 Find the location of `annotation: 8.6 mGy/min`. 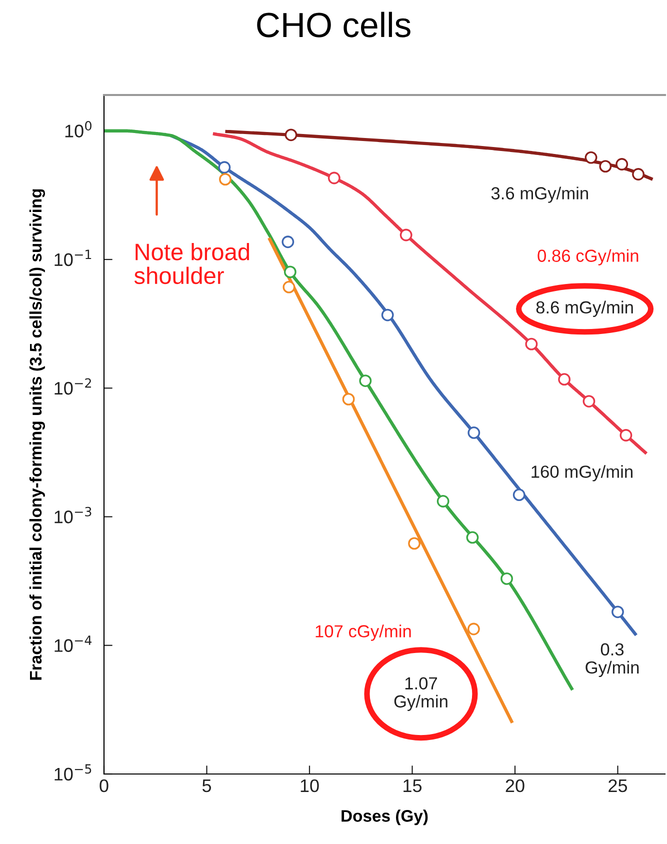

annotation: 8.6 mGy/min is located at coordinates (584, 308).